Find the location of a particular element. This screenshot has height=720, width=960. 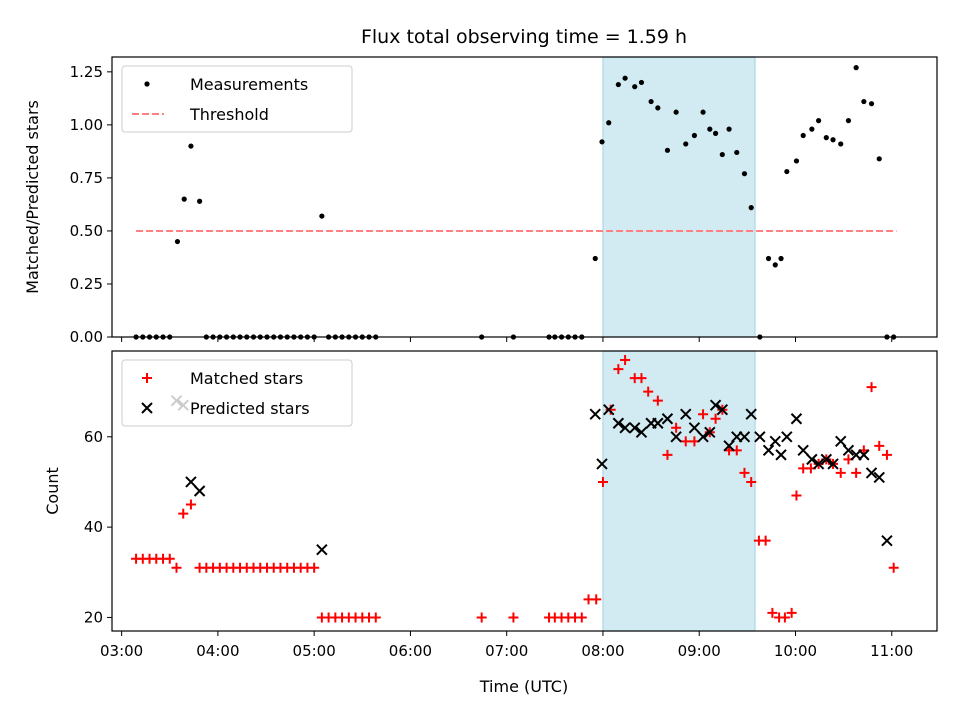

x-tick-label: 08:00 is located at coordinates (602, 651).